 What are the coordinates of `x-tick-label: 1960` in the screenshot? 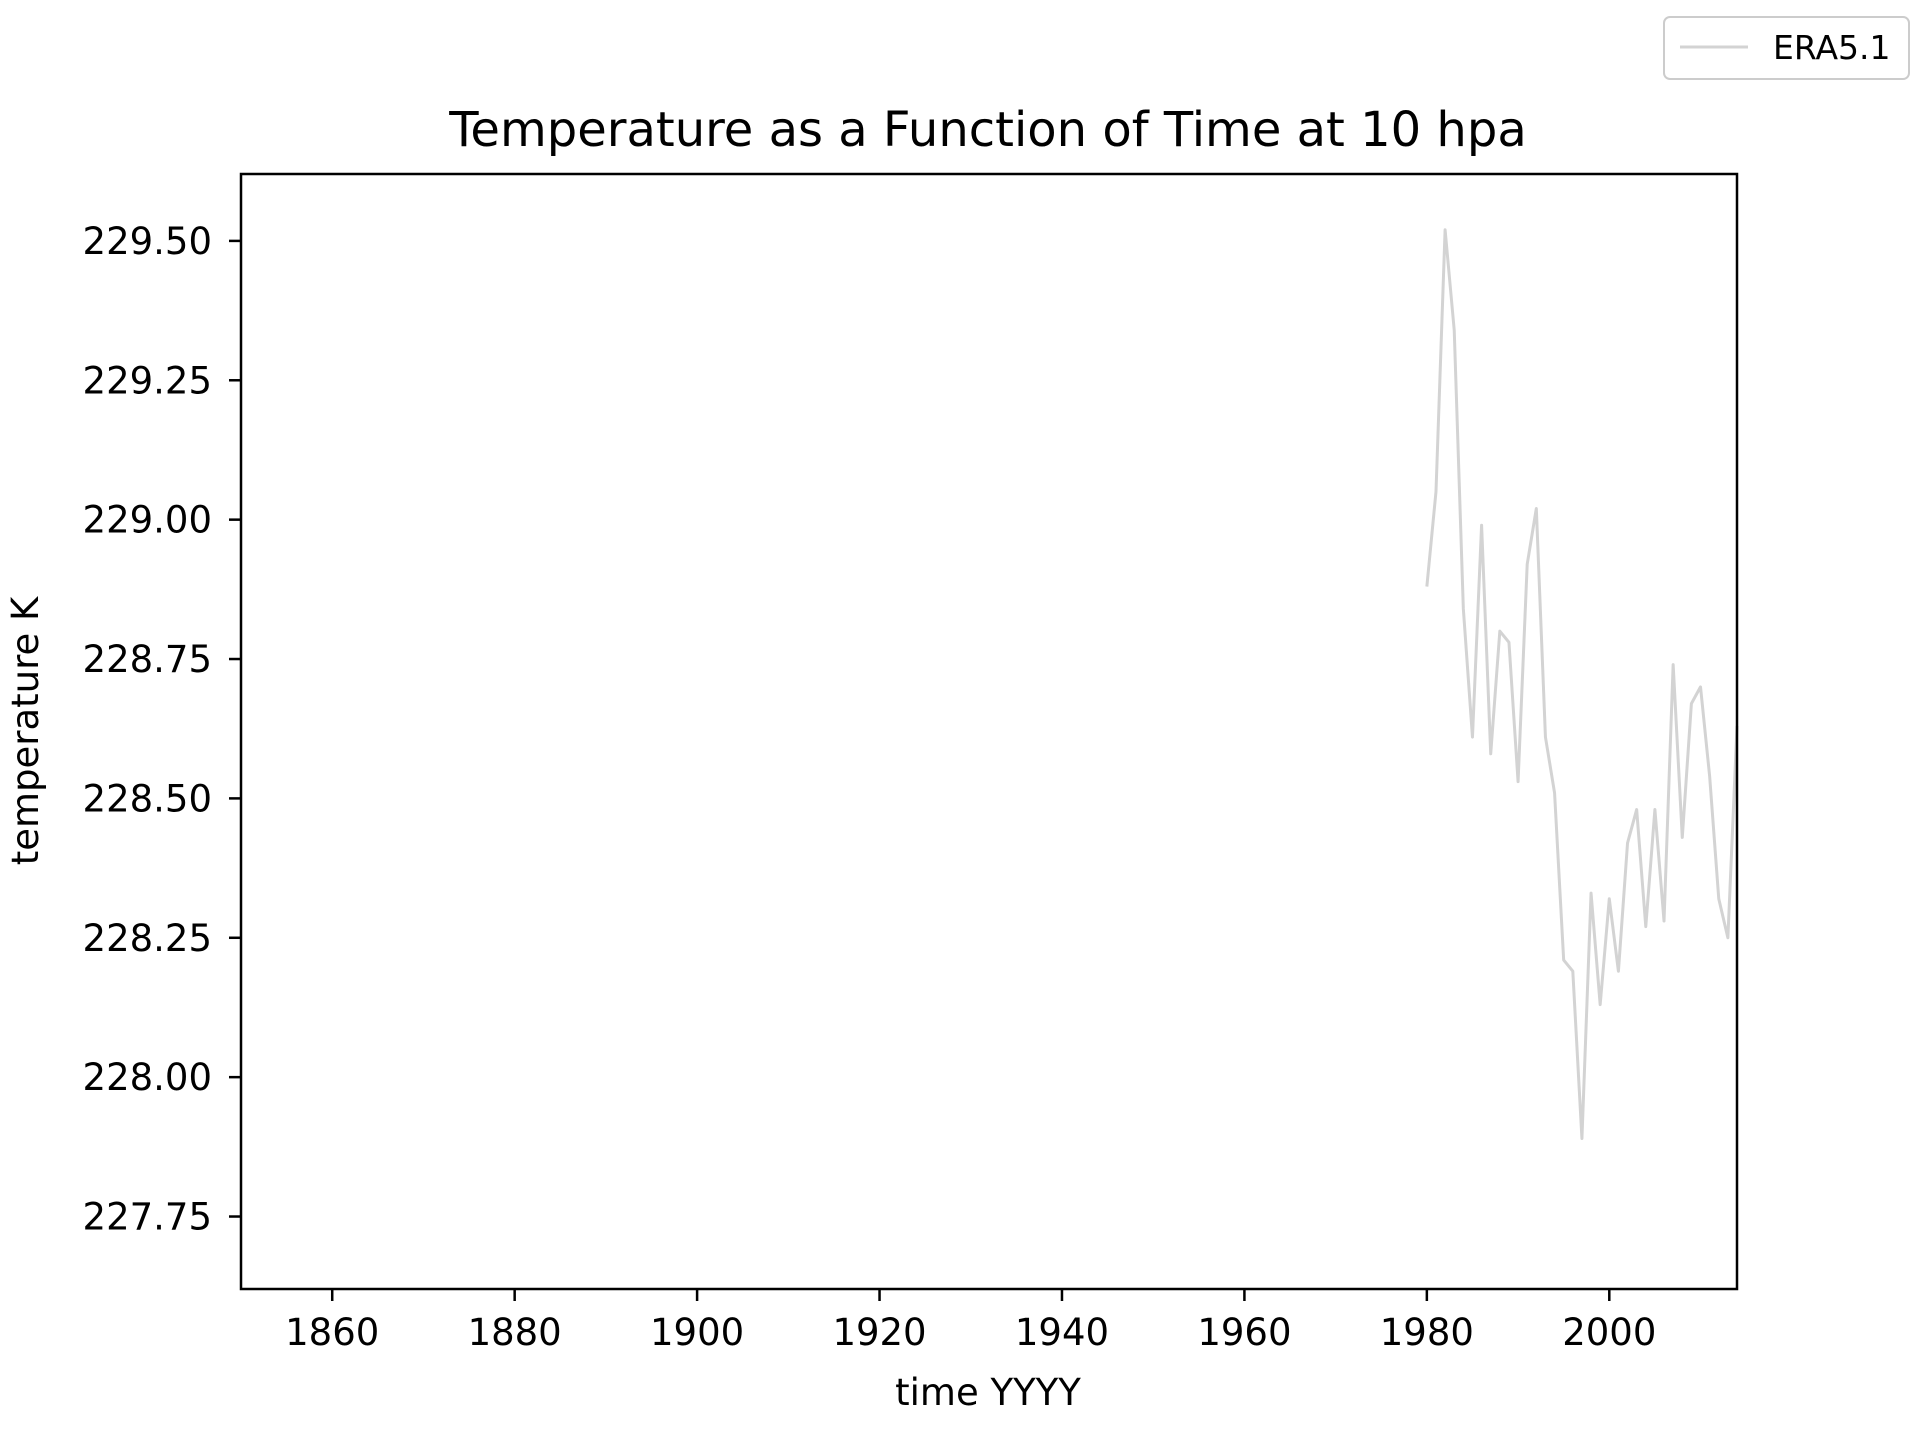 It's located at (1244, 1332).